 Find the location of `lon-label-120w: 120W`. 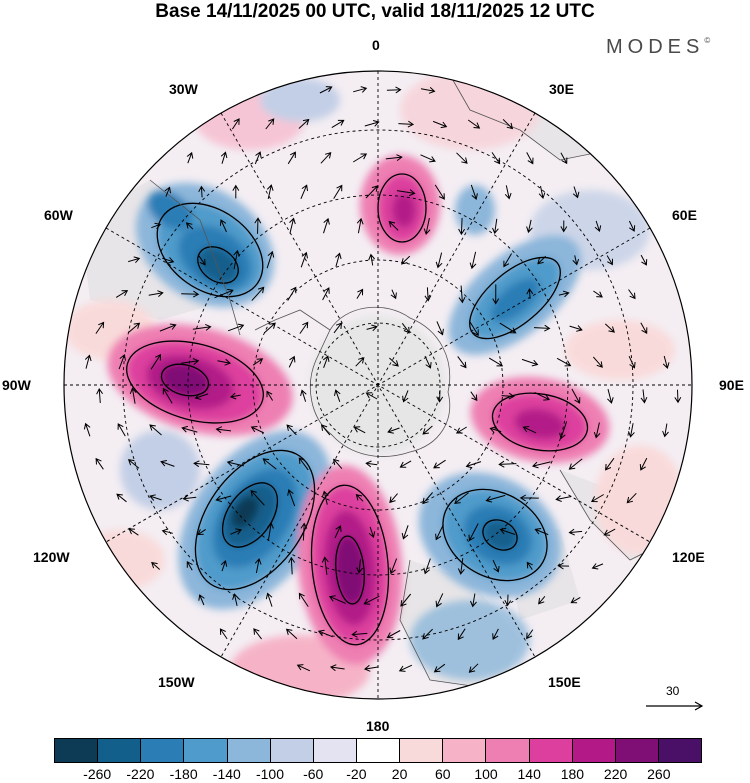

lon-label-120w: 120W is located at coordinates (51, 557).